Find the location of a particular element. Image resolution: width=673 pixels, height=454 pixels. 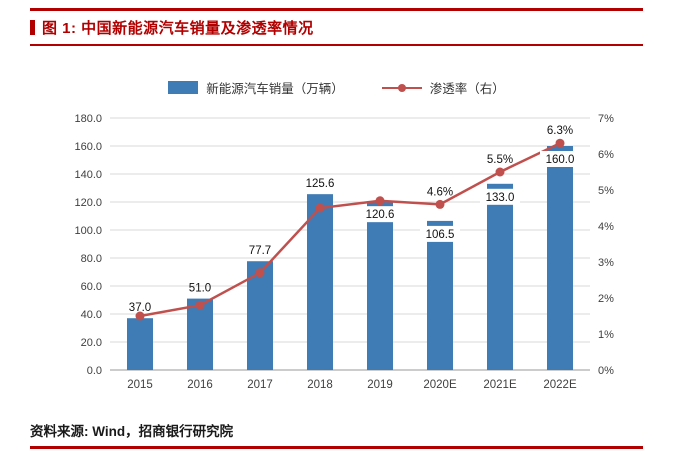

left-axis-tick: 100.0 is located at coordinates (88, 231).